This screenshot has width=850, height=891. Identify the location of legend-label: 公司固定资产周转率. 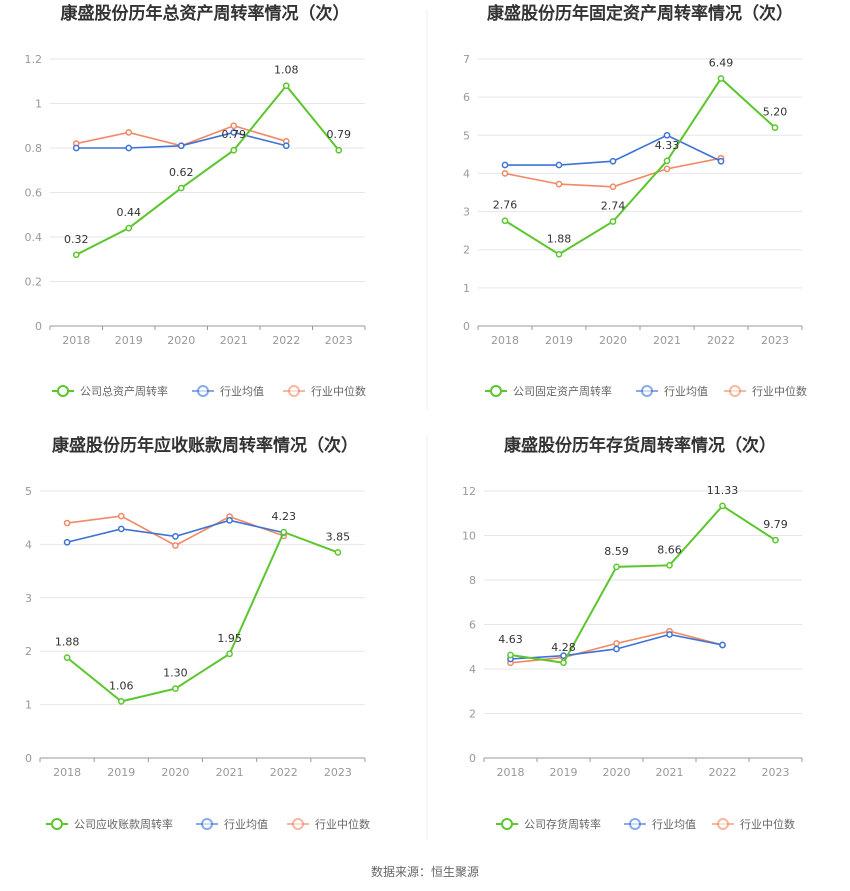
(562, 391).